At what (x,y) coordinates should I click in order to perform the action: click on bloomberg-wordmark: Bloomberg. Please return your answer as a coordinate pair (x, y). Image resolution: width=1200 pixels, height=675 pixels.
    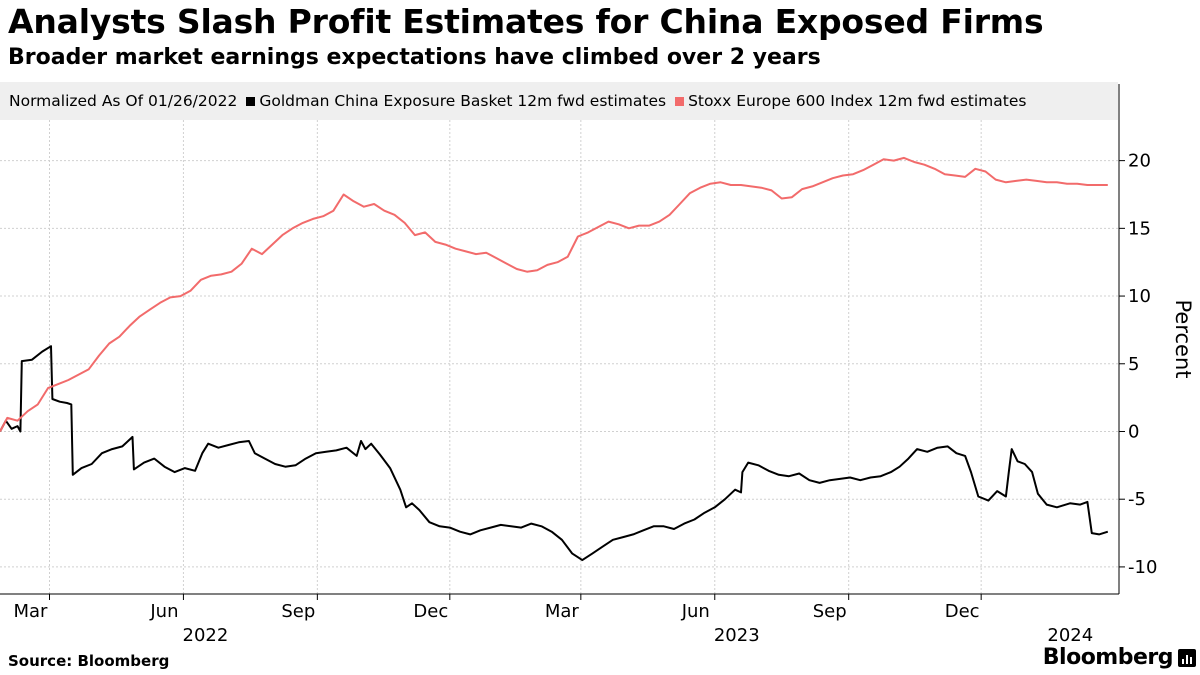
    Looking at the image, I should click on (1108, 657).